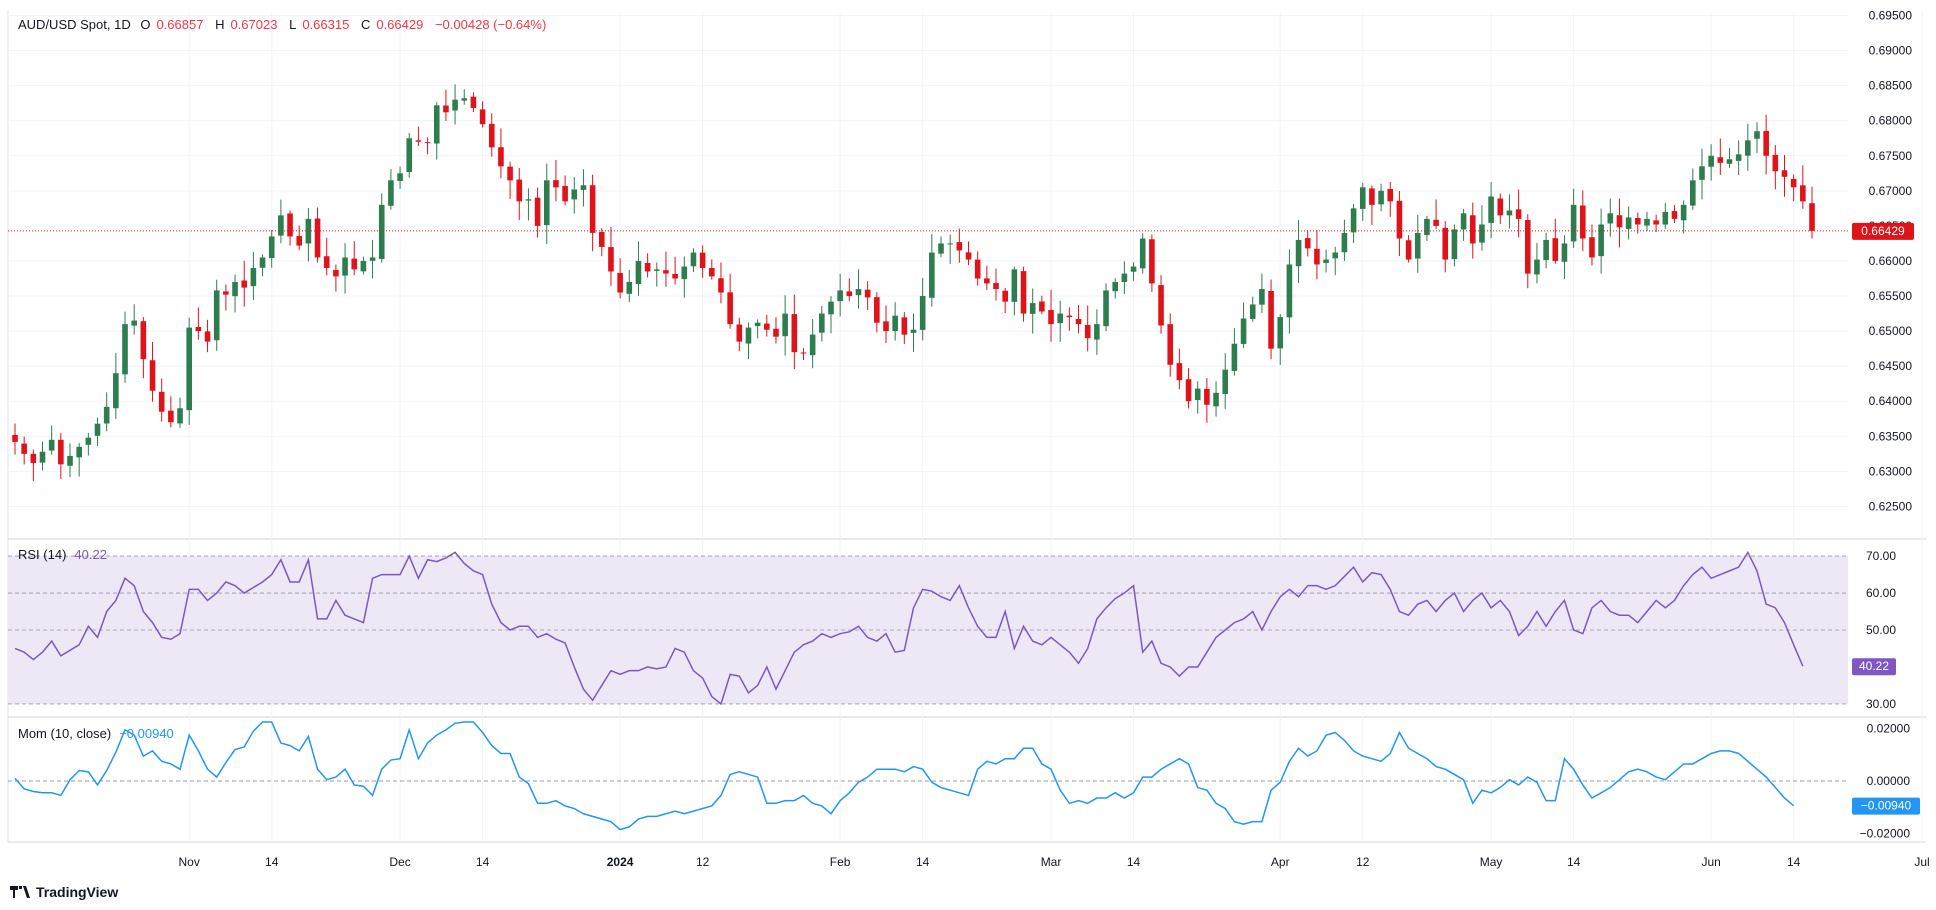  What do you see at coordinates (1051, 862) in the screenshot?
I see `x-tick-label: Mar` at bounding box center [1051, 862].